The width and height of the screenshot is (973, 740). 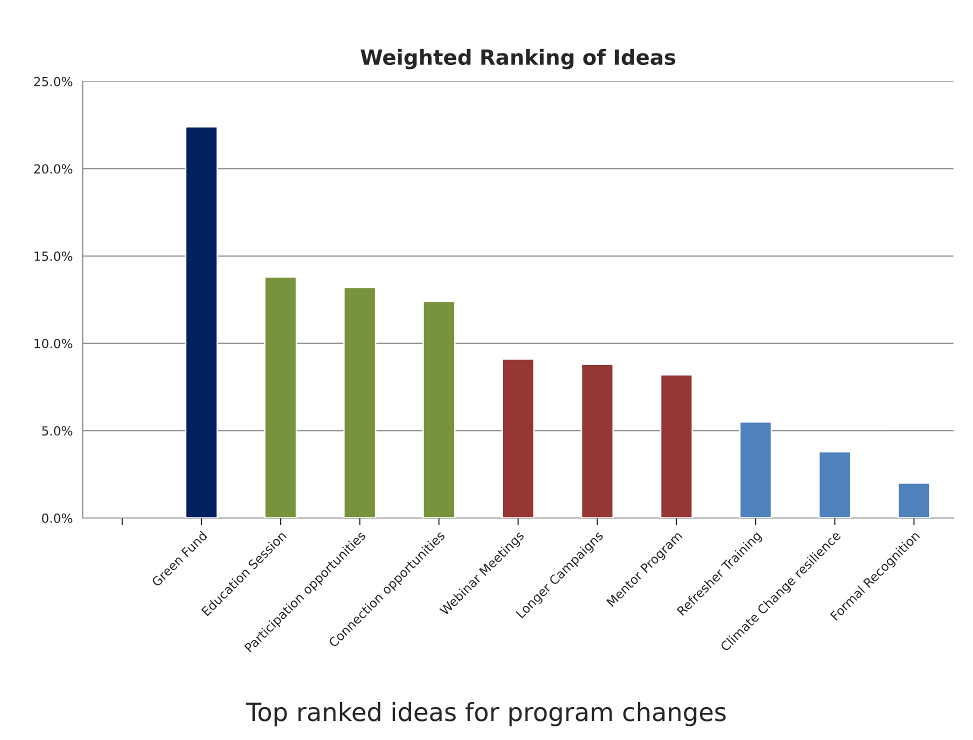 I want to click on y-tick-label: 10.0%, so click(x=53, y=343).